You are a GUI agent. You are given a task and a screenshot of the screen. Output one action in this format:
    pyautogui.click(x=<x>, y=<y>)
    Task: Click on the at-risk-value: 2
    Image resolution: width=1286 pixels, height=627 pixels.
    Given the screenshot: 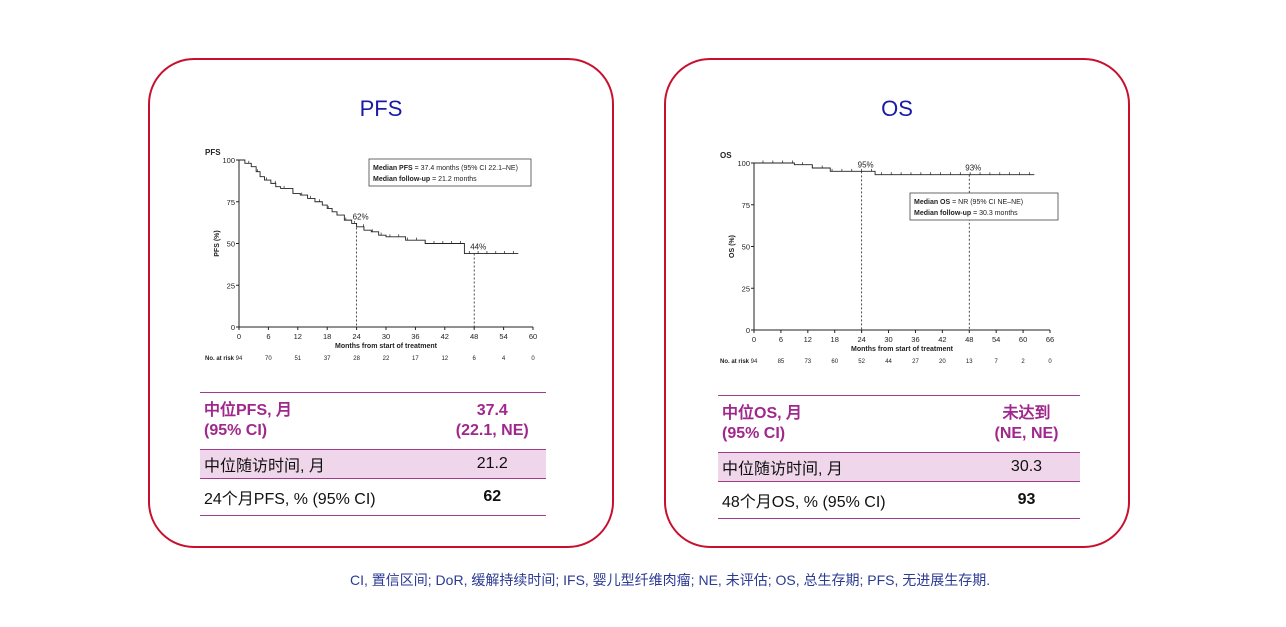 What is the action you would take?
    pyautogui.click(x=1023, y=362)
    